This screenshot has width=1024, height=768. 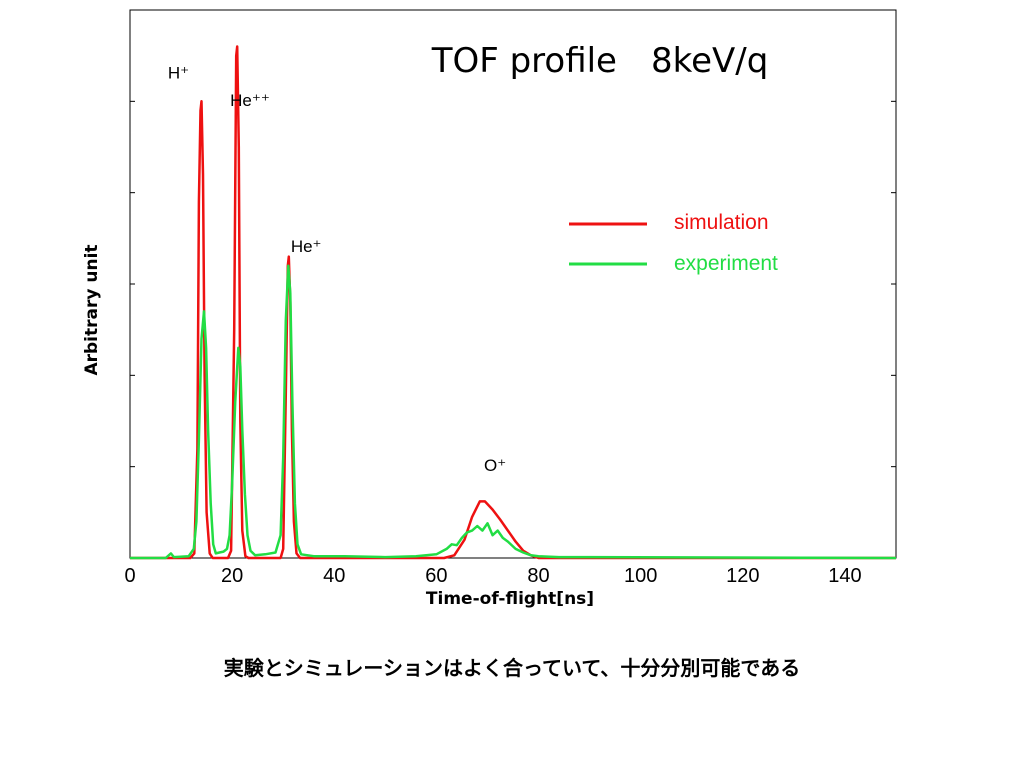 I want to click on x-tick-label: 100, so click(x=640, y=576).